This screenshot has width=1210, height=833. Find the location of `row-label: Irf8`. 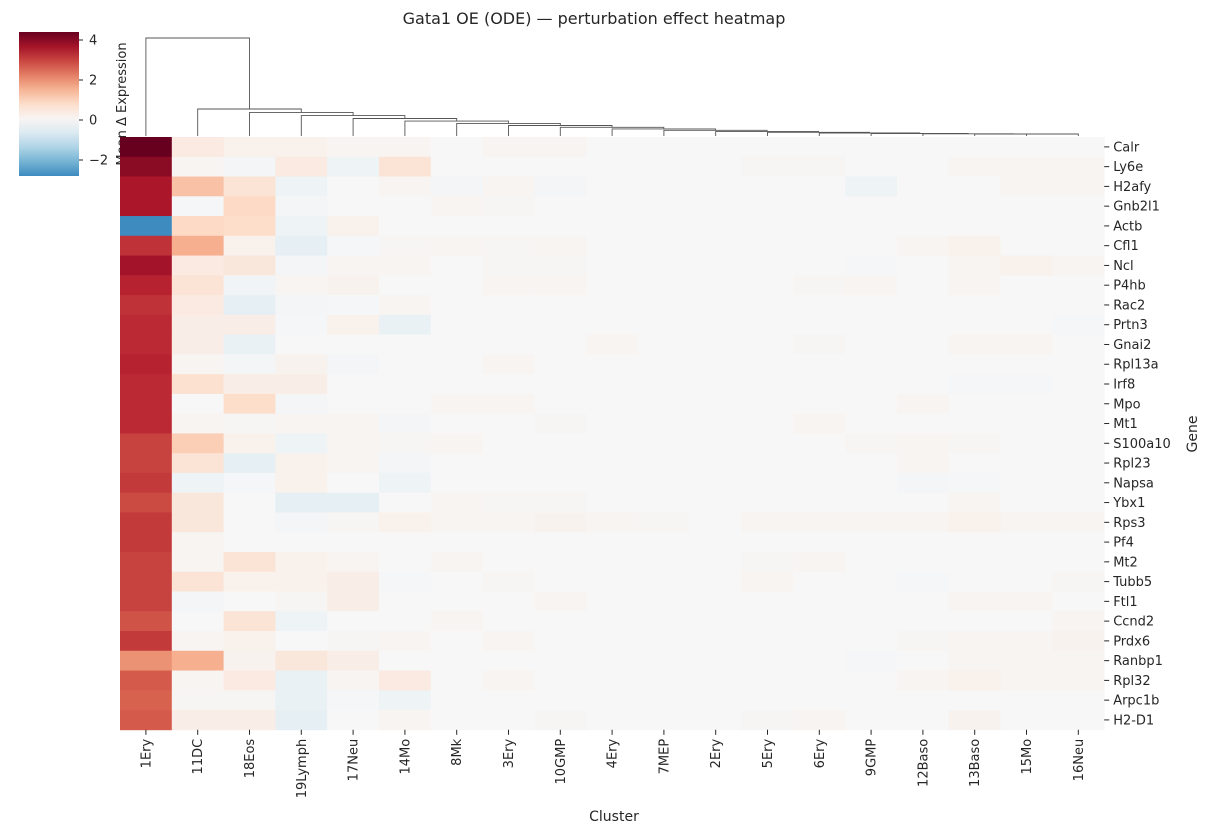

row-label: Irf8 is located at coordinates (1124, 385).